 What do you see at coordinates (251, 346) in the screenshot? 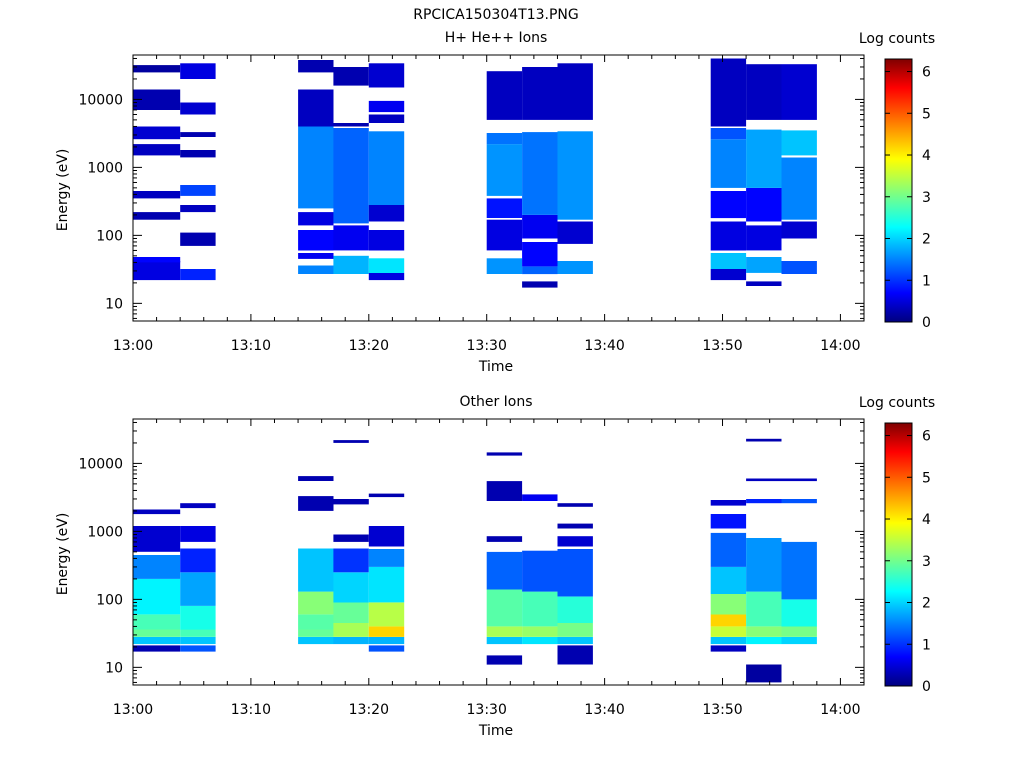
I see `x-tick-label: 13:10` at bounding box center [251, 346].